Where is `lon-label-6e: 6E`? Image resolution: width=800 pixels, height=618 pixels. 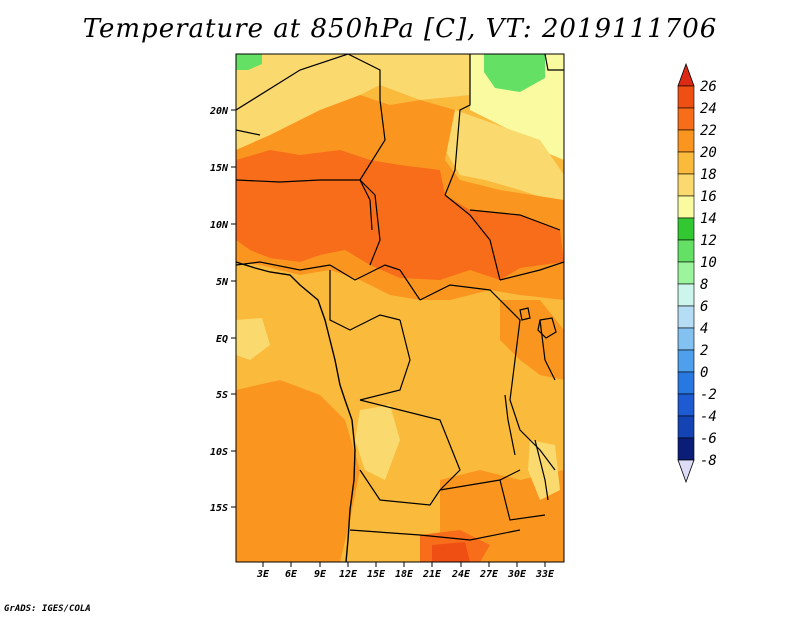 lon-label-6e: 6E is located at coordinates (291, 574).